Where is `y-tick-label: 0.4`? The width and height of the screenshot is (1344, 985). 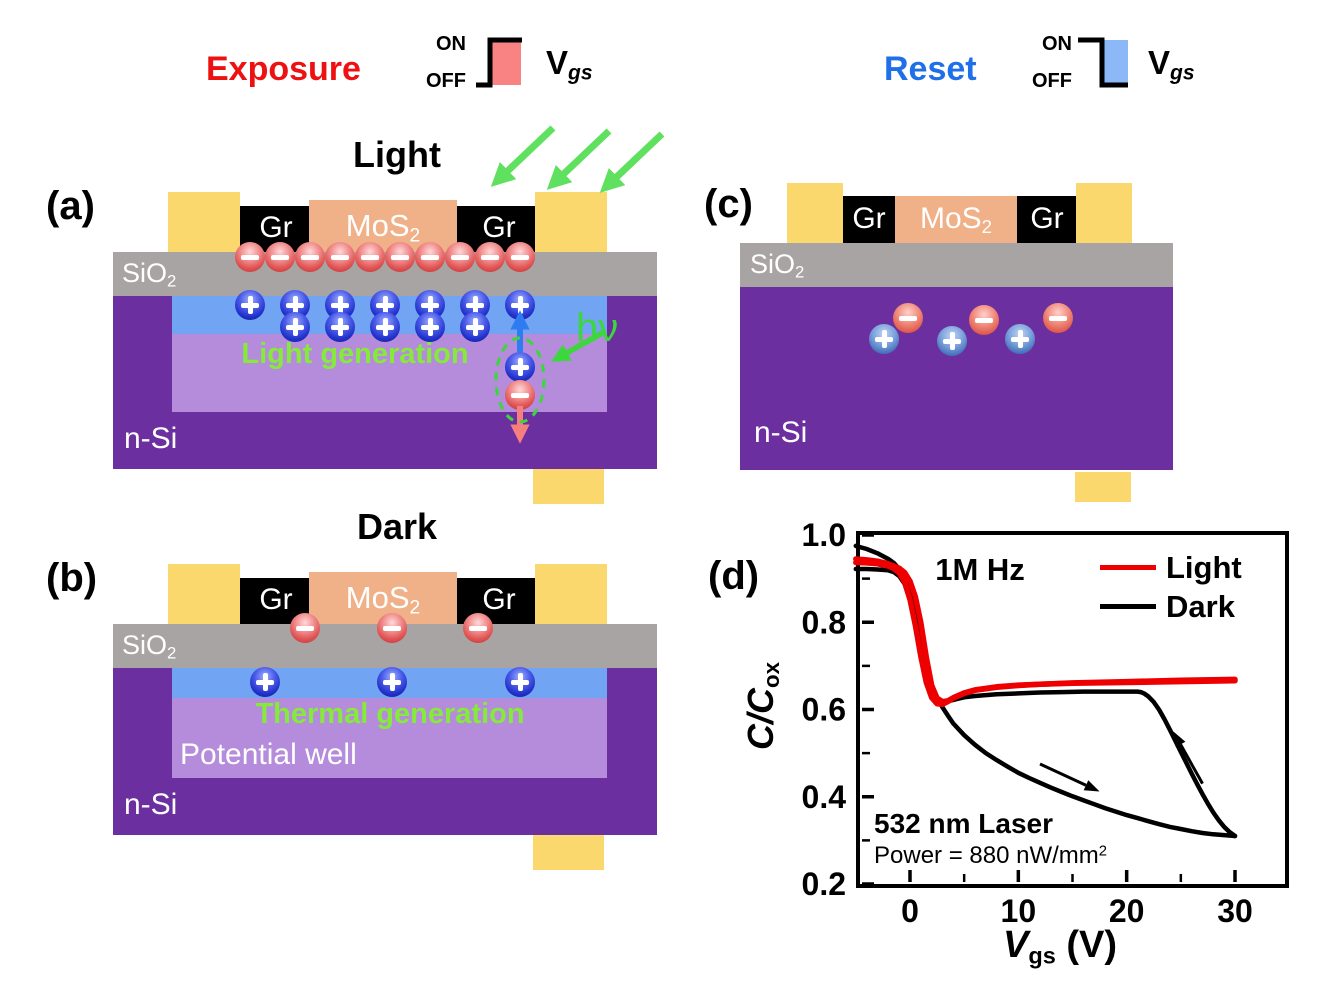 y-tick-label: 0.4 is located at coordinates (824, 797).